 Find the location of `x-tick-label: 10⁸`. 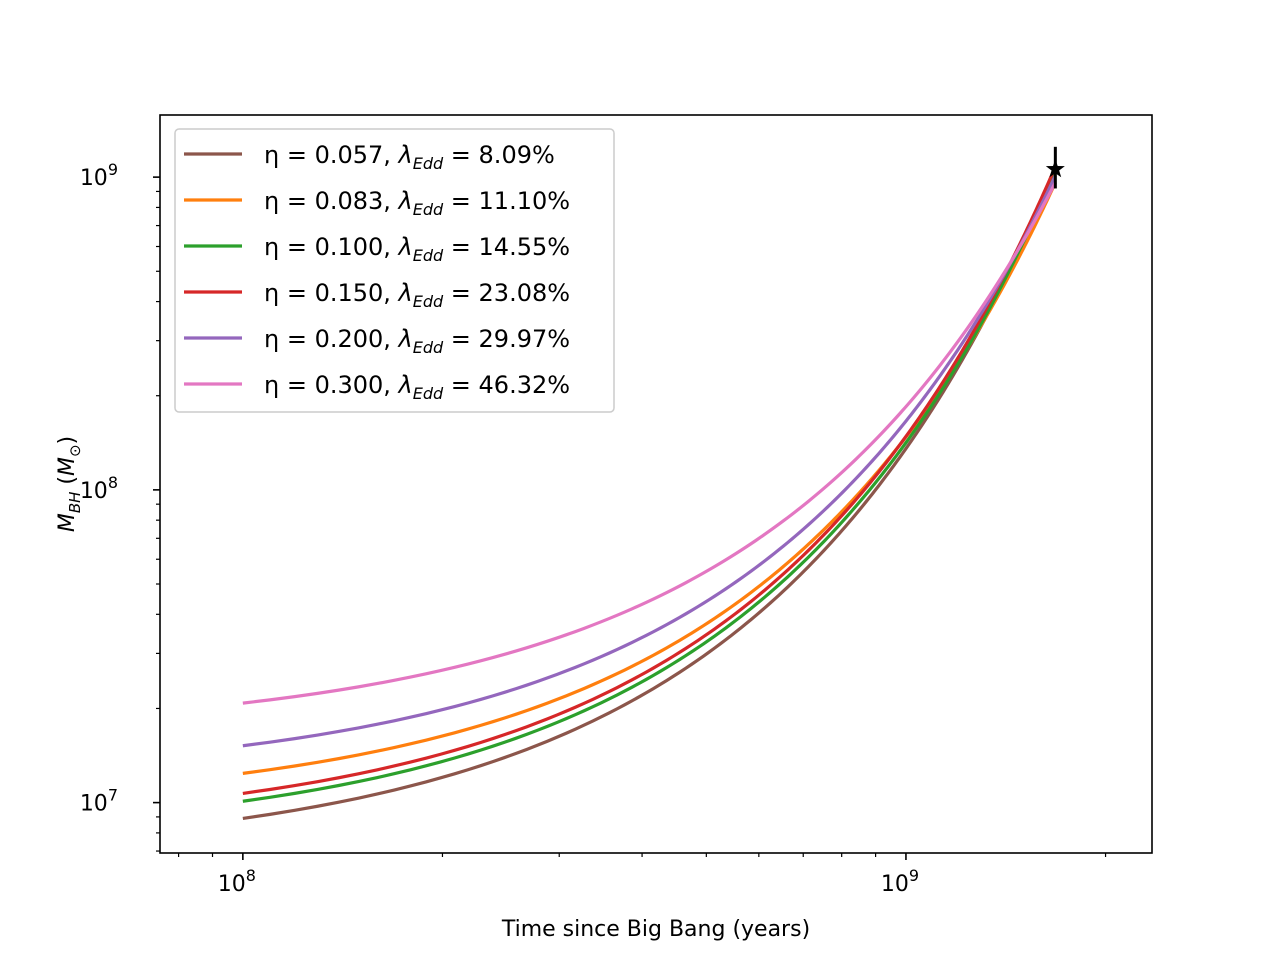

x-tick-label: 10⁸ is located at coordinates (237, 881).